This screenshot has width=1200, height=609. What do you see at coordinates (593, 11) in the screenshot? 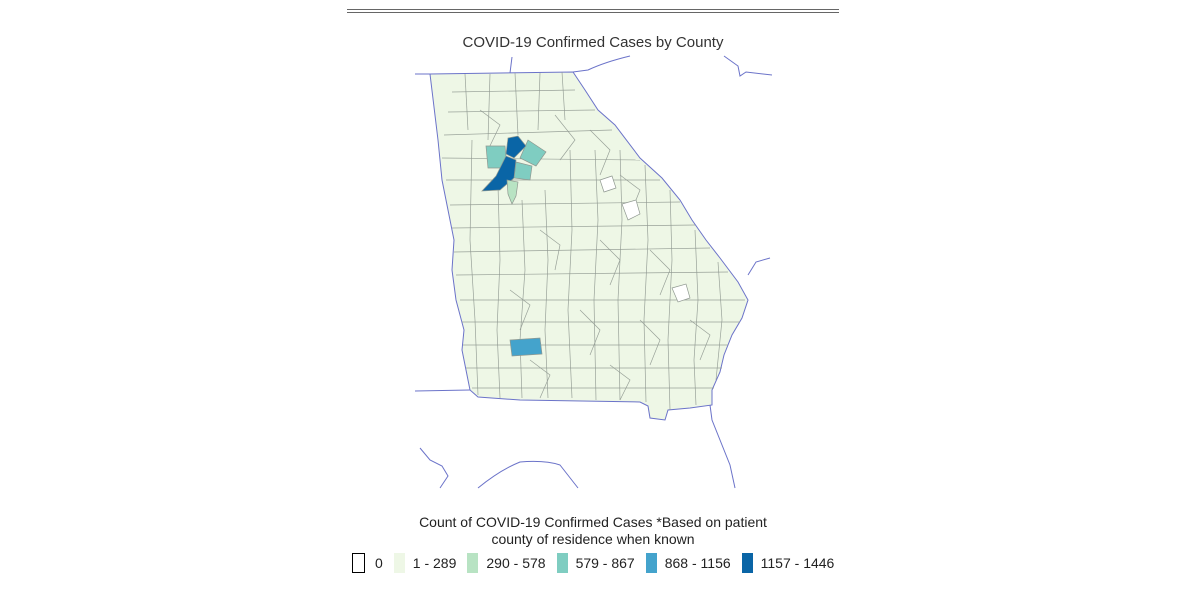
I see `top-divider` at bounding box center [593, 11].